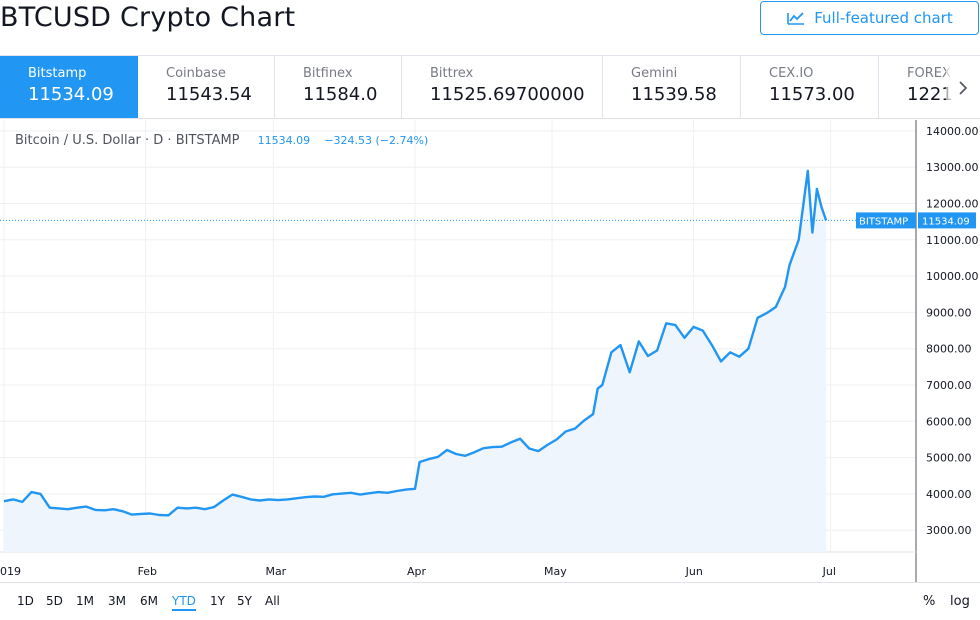  I want to click on tab-exchange-name: Bitfinex, so click(328, 73).